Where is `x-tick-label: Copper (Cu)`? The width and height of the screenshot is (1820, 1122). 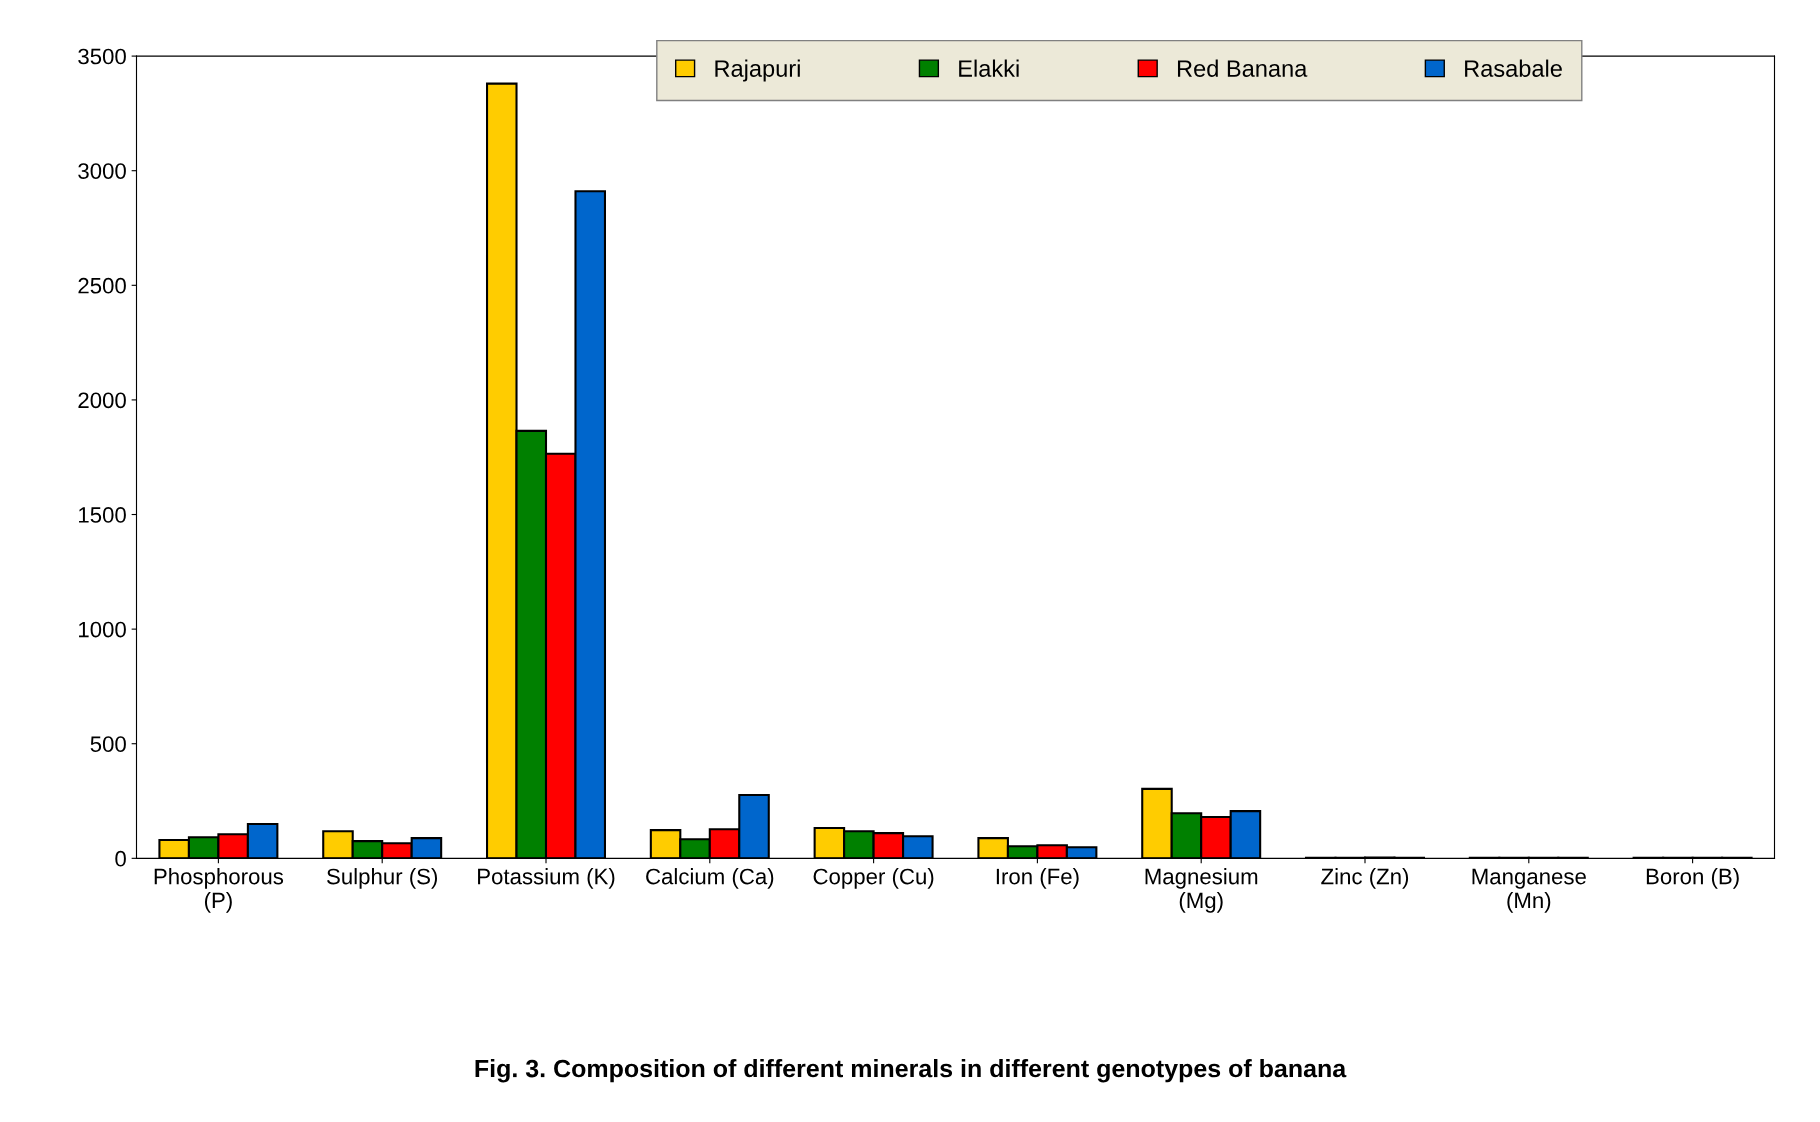
x-tick-label: Copper (Cu) is located at coordinates (873, 878).